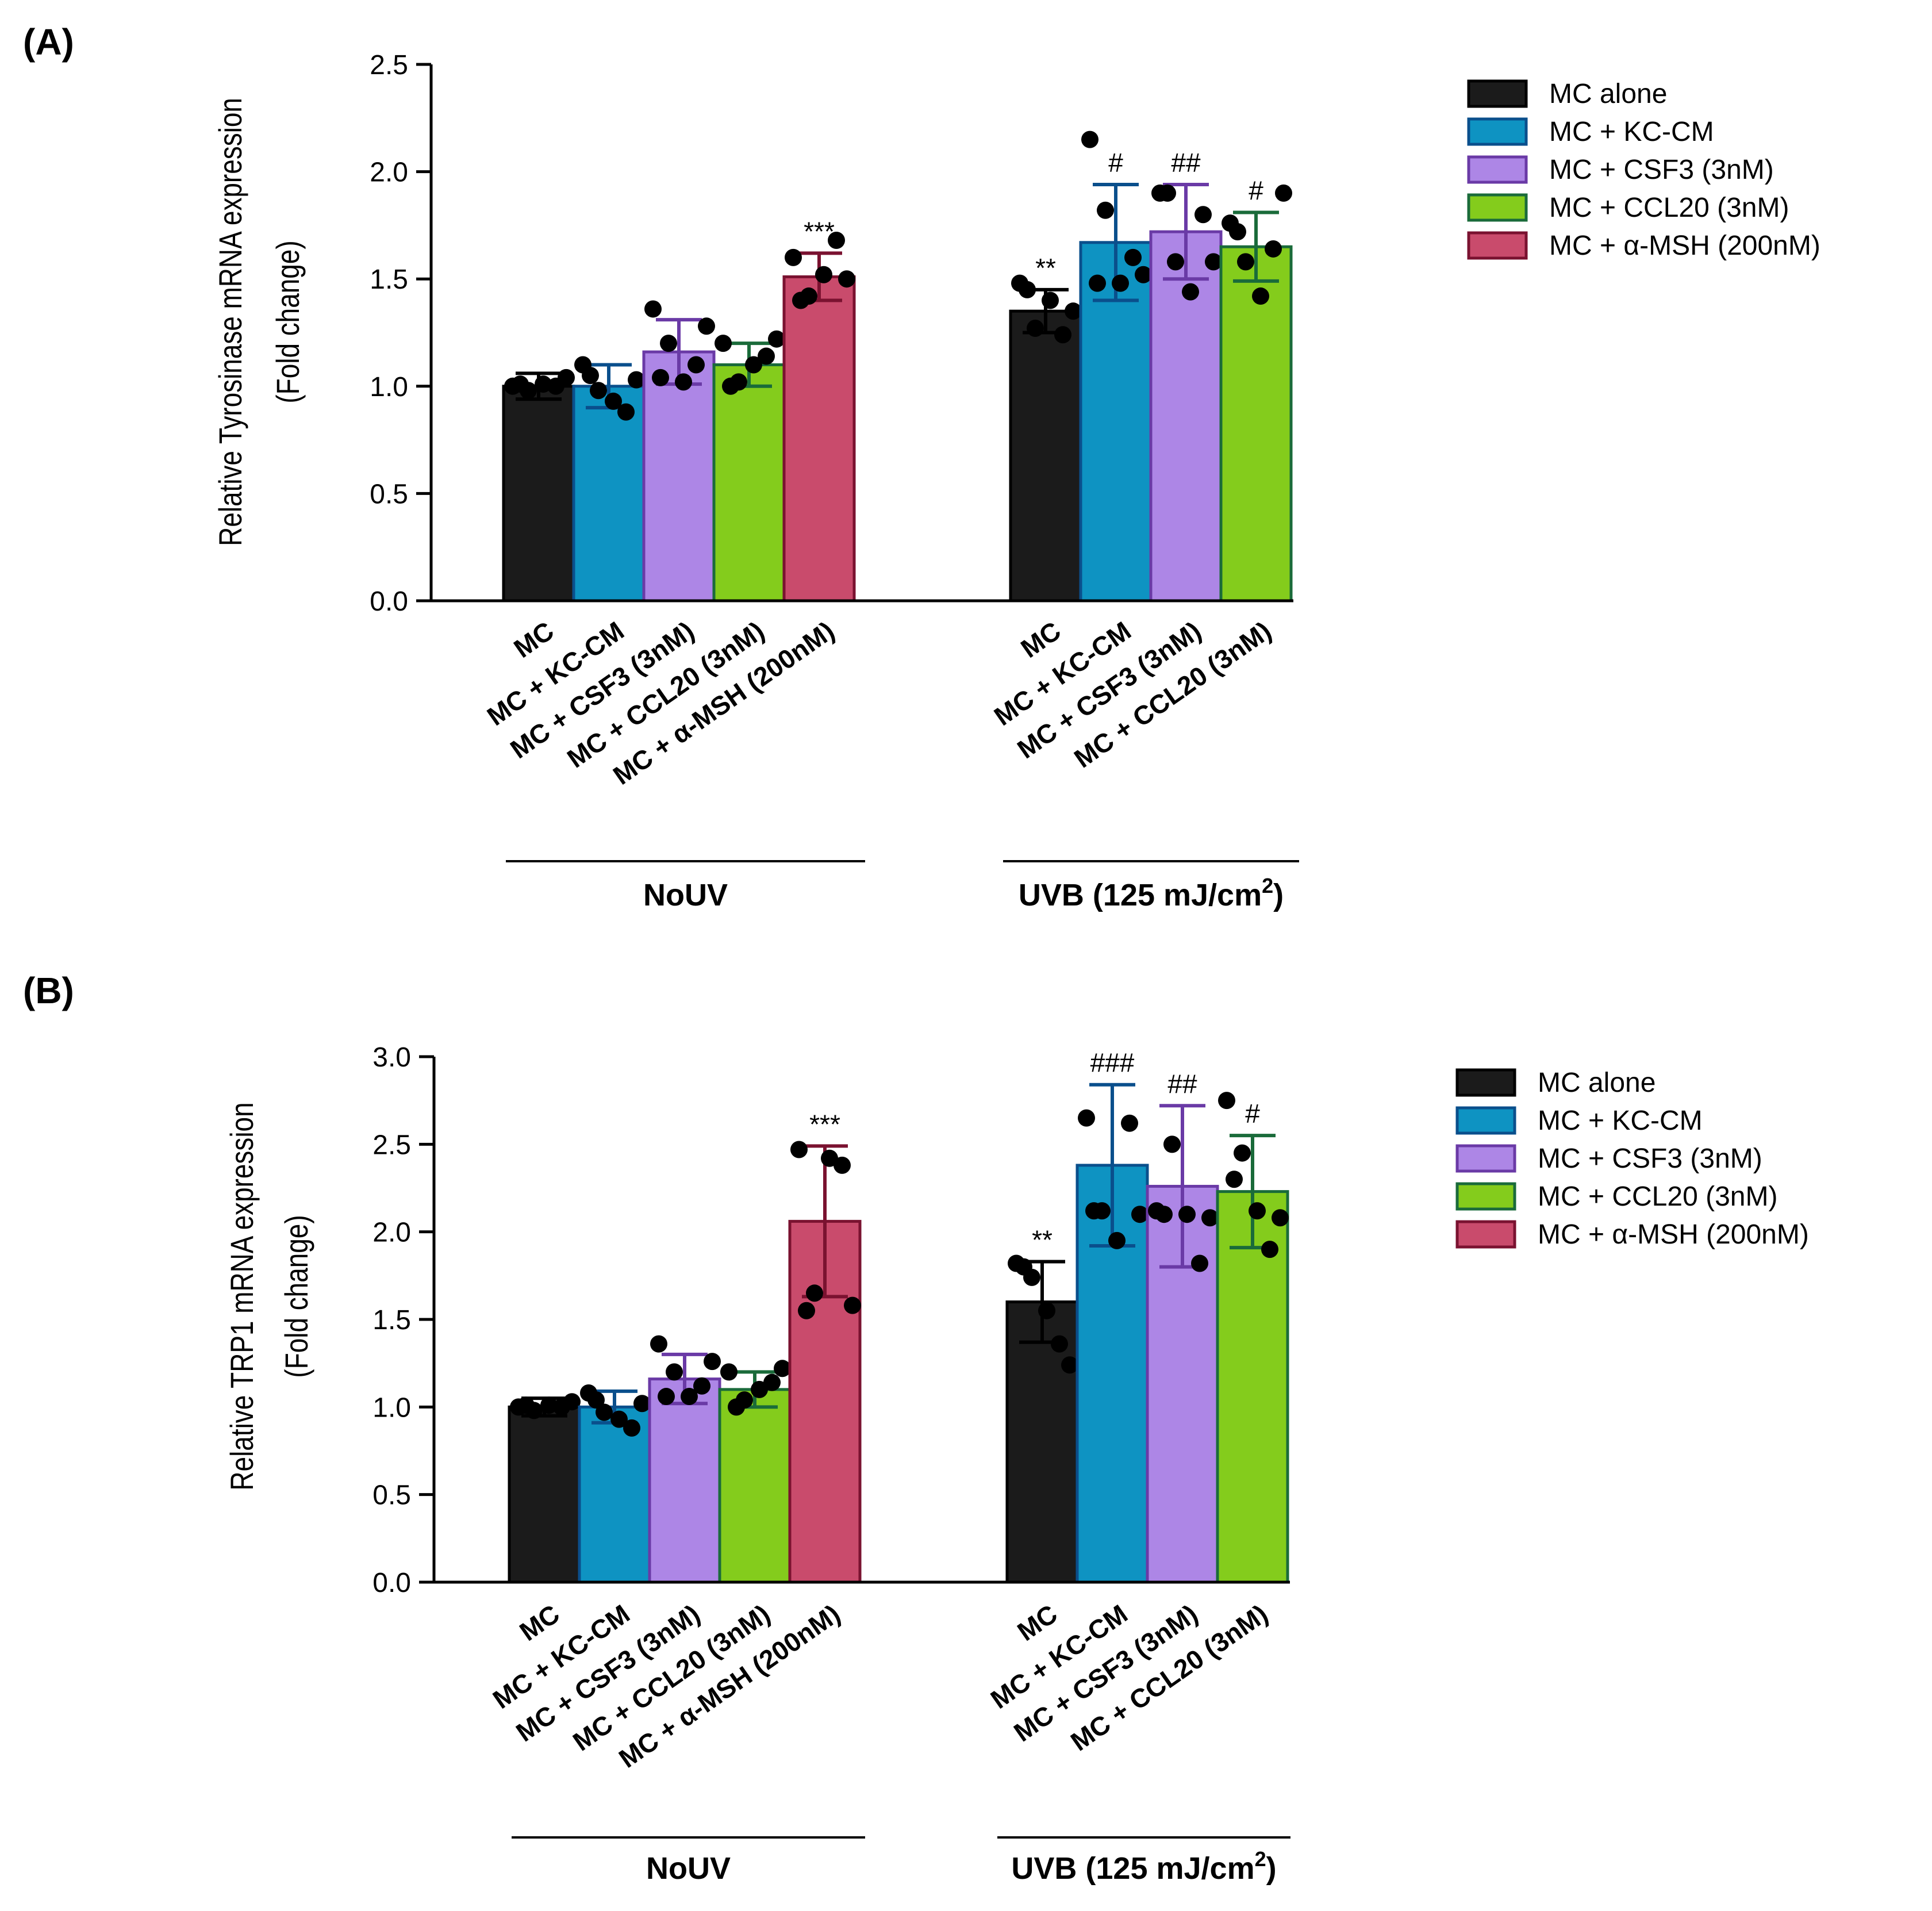 The width and height of the screenshot is (1932, 1911). What do you see at coordinates (389, 279) in the screenshot?
I see `y-tick-label: 1.5` at bounding box center [389, 279].